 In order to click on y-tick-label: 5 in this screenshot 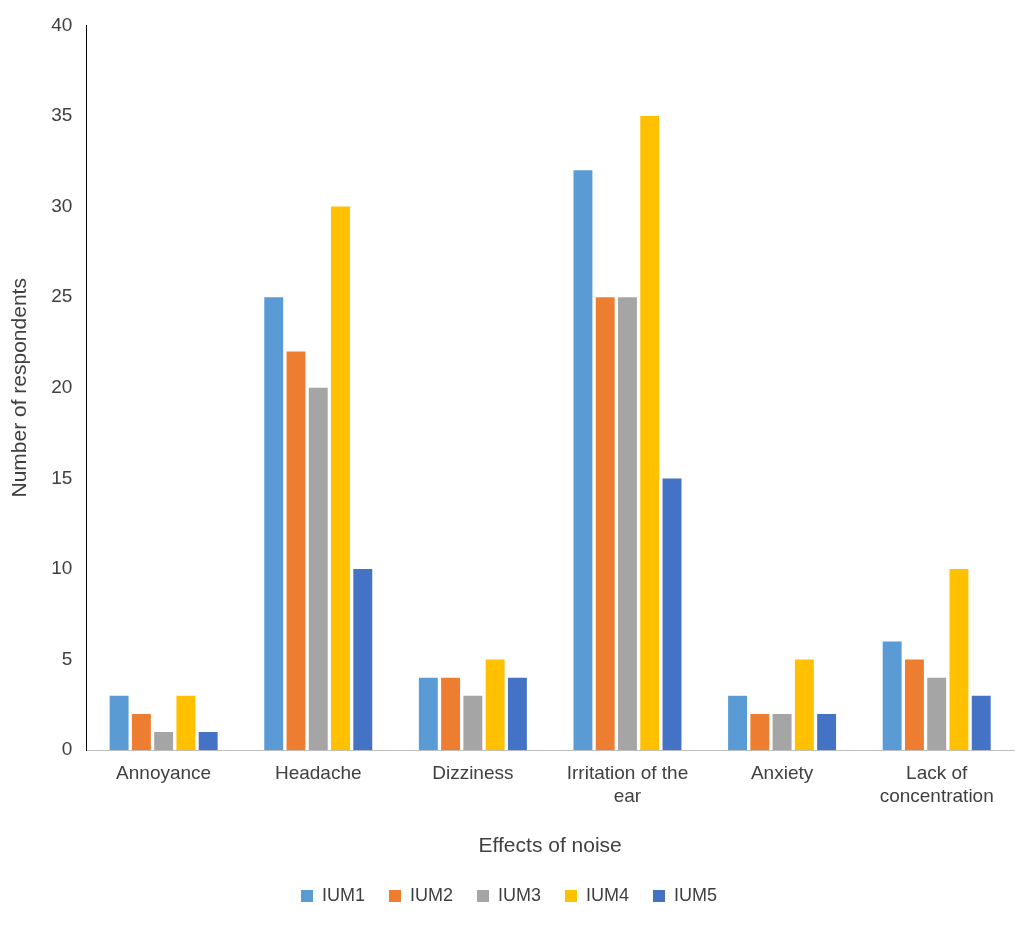, I will do `click(67, 658)`.